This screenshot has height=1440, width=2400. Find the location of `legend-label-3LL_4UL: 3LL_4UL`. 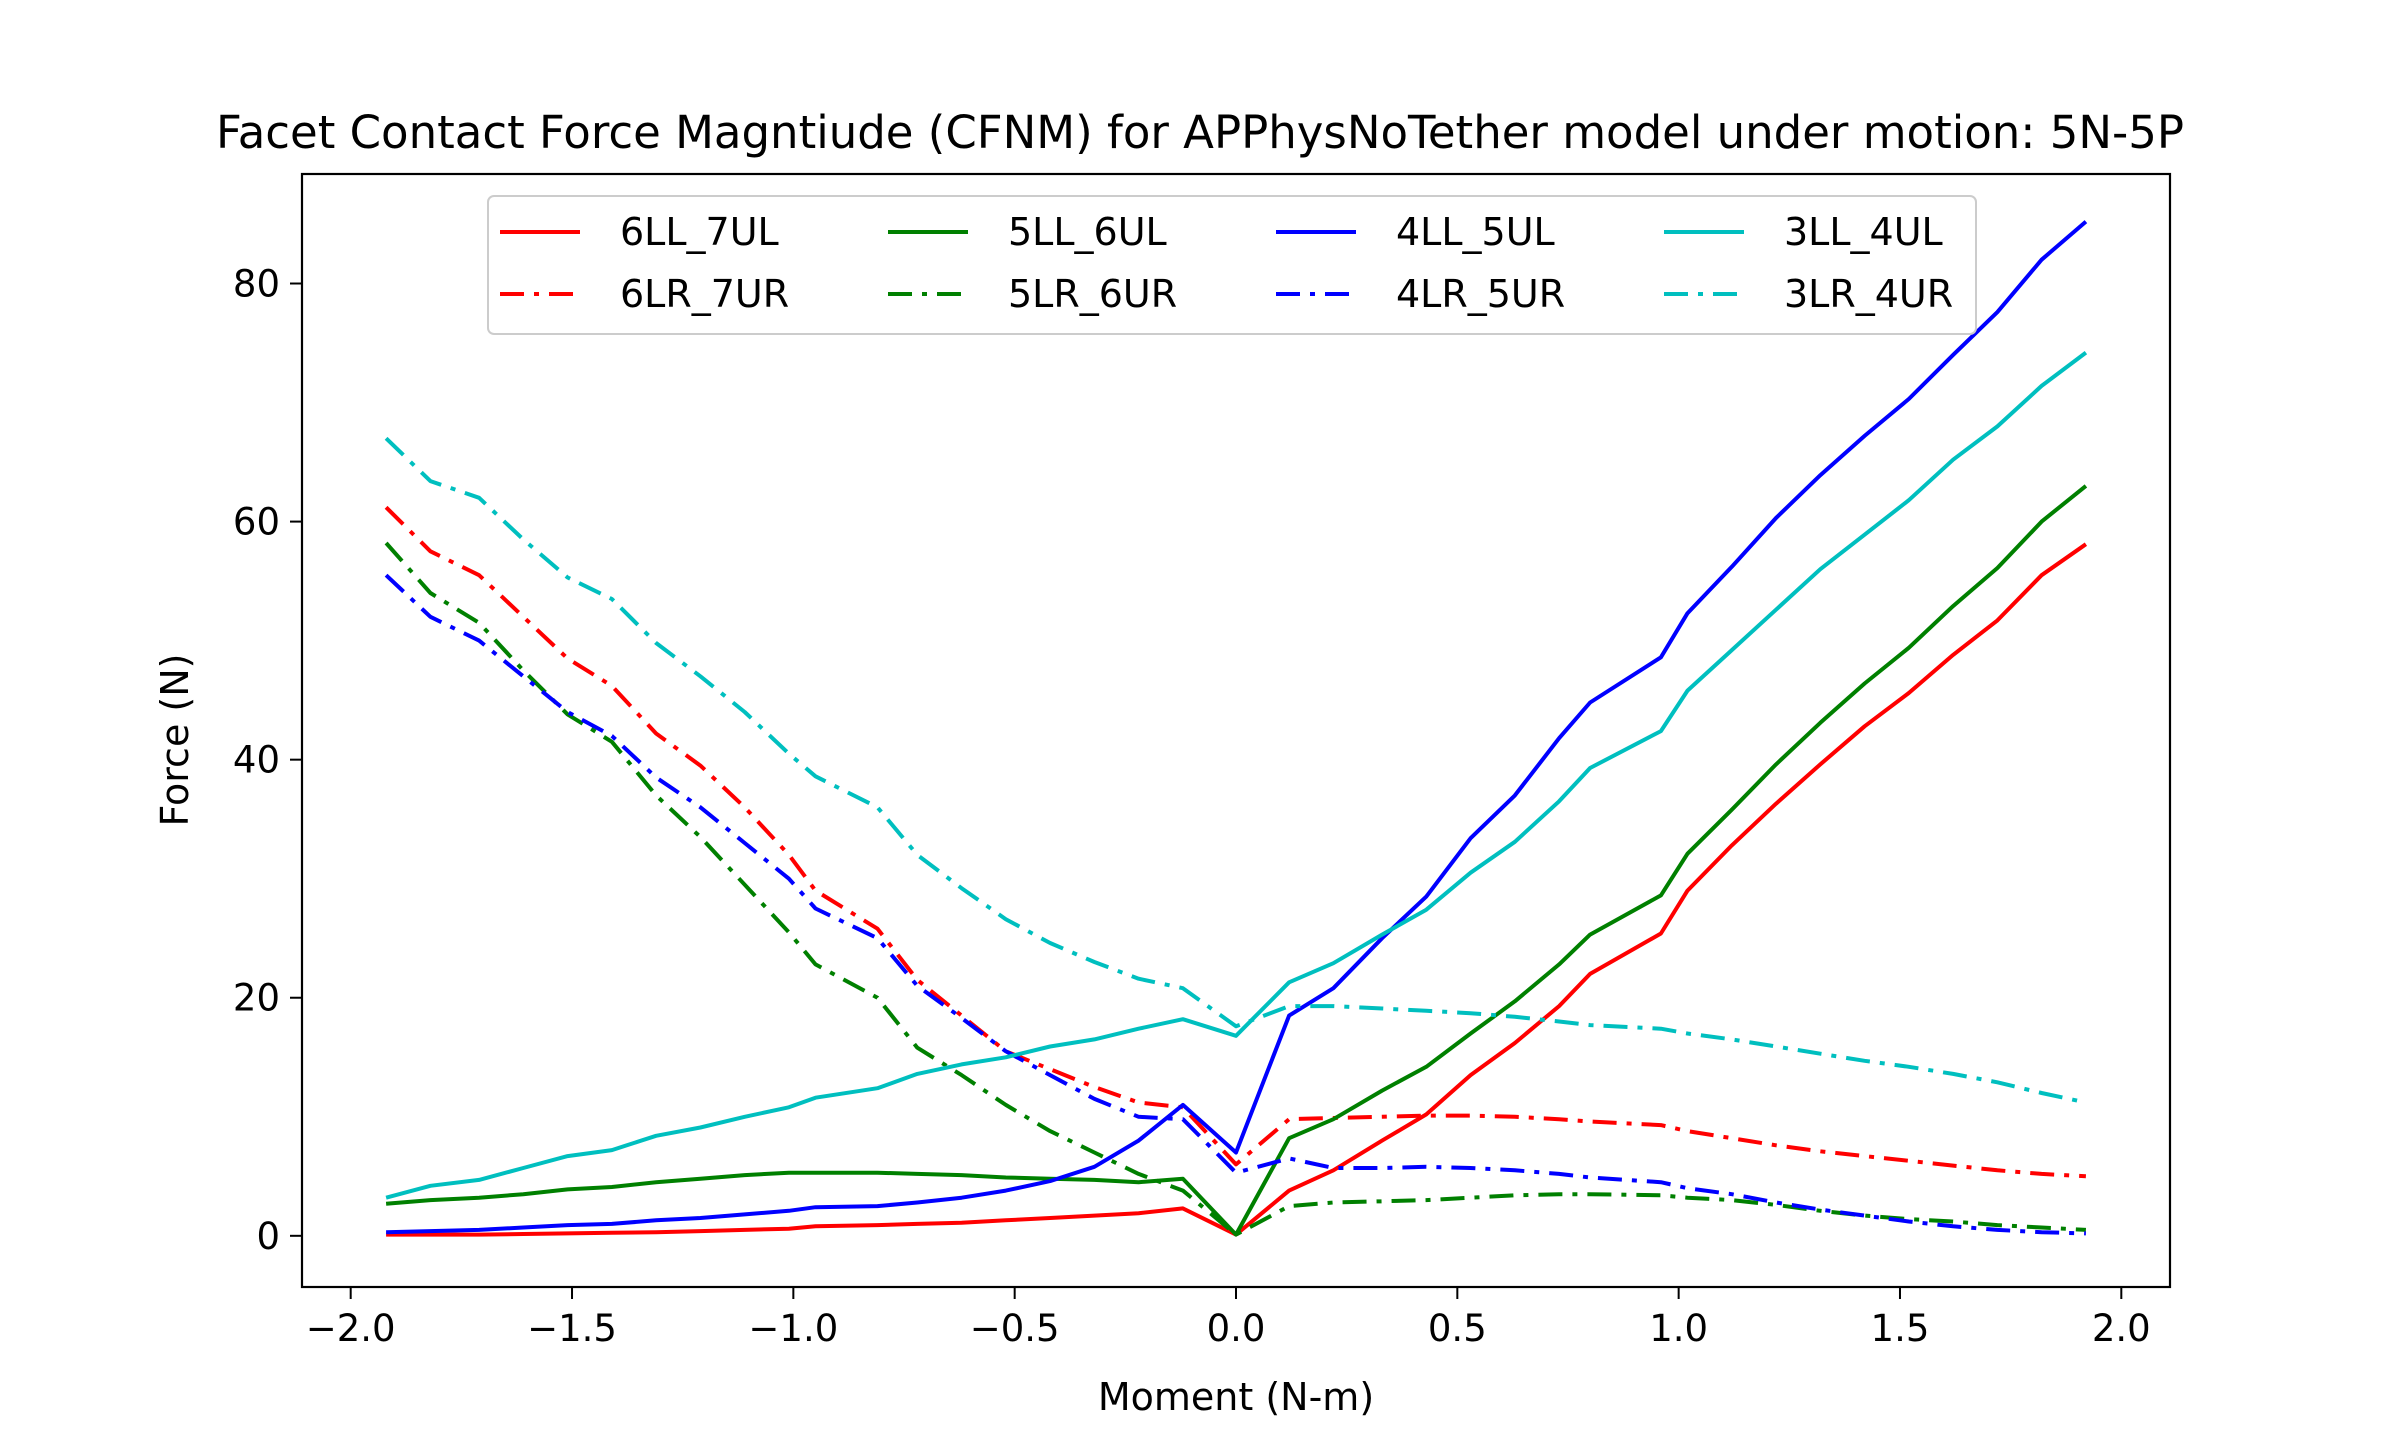

legend-label-3LL_4UL: 3LL_4UL is located at coordinates (1863, 232).